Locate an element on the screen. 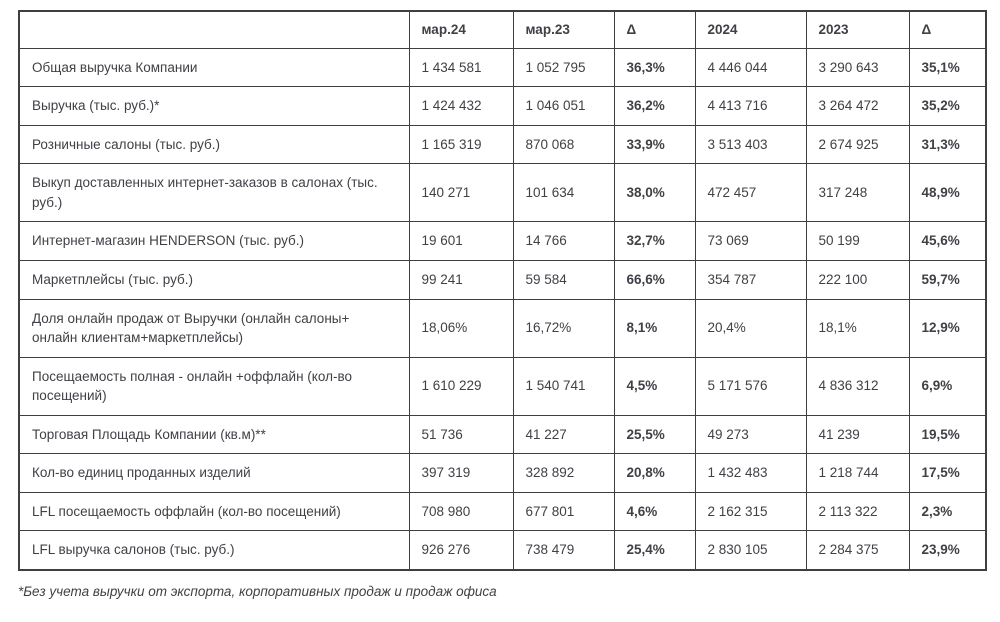 The image size is (1000, 622). value-cell-delta-year: 48,9% is located at coordinates (947, 193).